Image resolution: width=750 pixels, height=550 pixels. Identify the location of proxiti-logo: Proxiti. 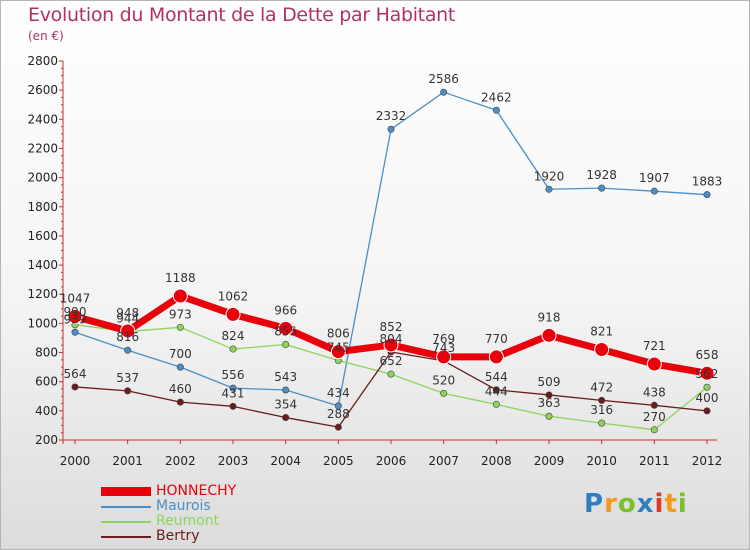
(636, 504).